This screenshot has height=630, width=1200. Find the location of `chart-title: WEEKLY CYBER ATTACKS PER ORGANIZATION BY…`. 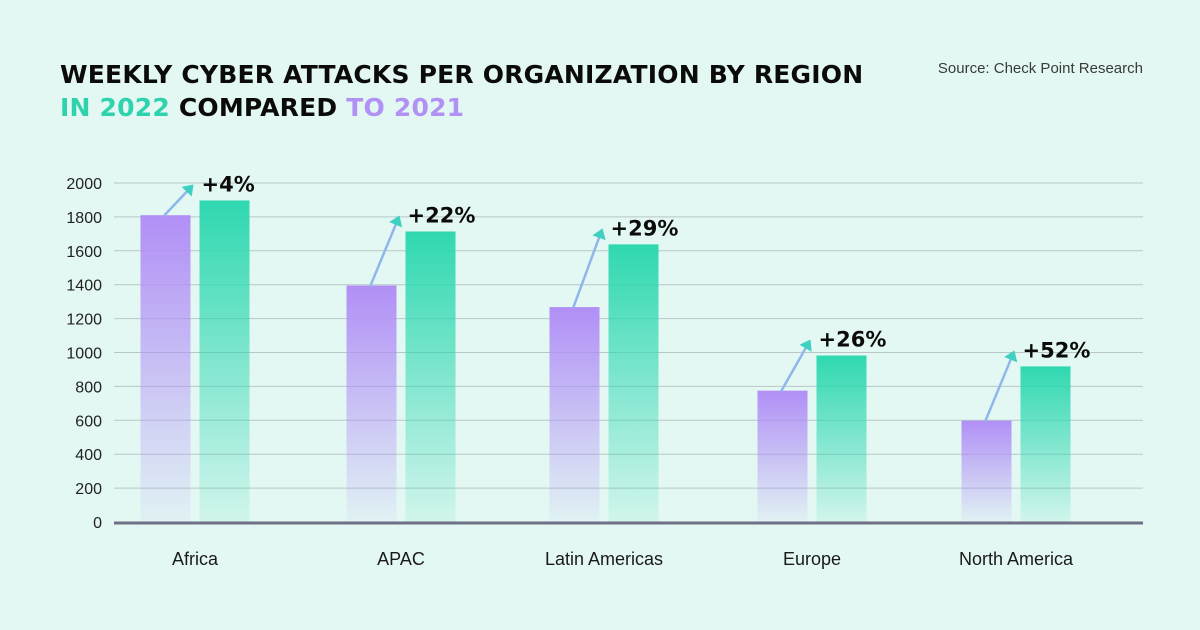

chart-title: WEEKLY CYBER ATTACKS PER ORGANIZATION BY… is located at coordinates (461, 91).